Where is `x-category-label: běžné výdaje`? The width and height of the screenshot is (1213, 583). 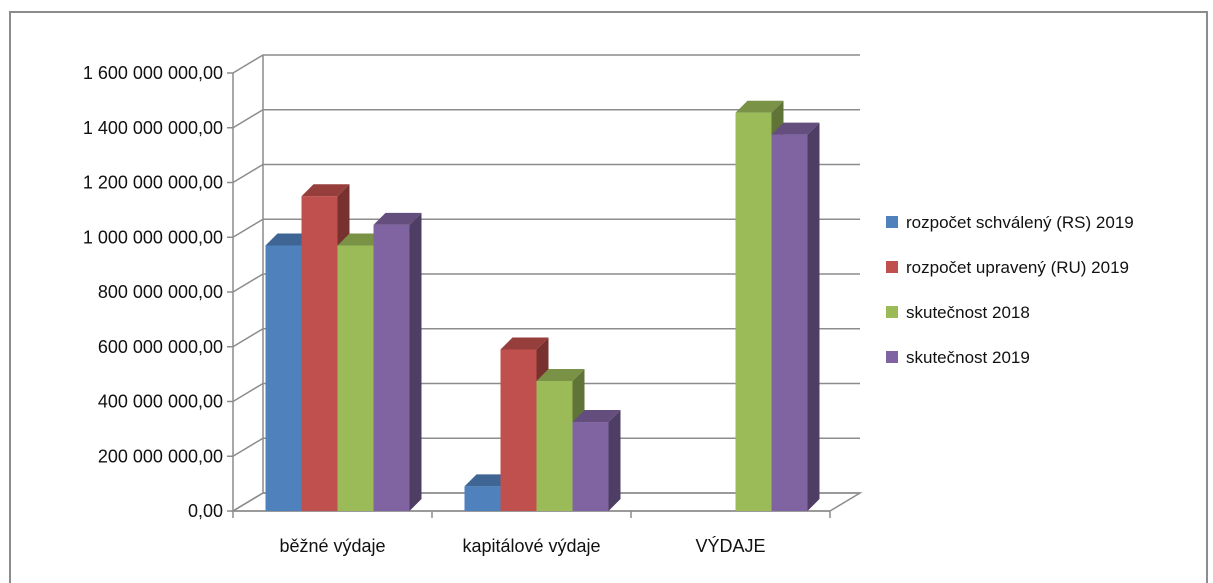 x-category-label: běžné výdaje is located at coordinates (332, 546).